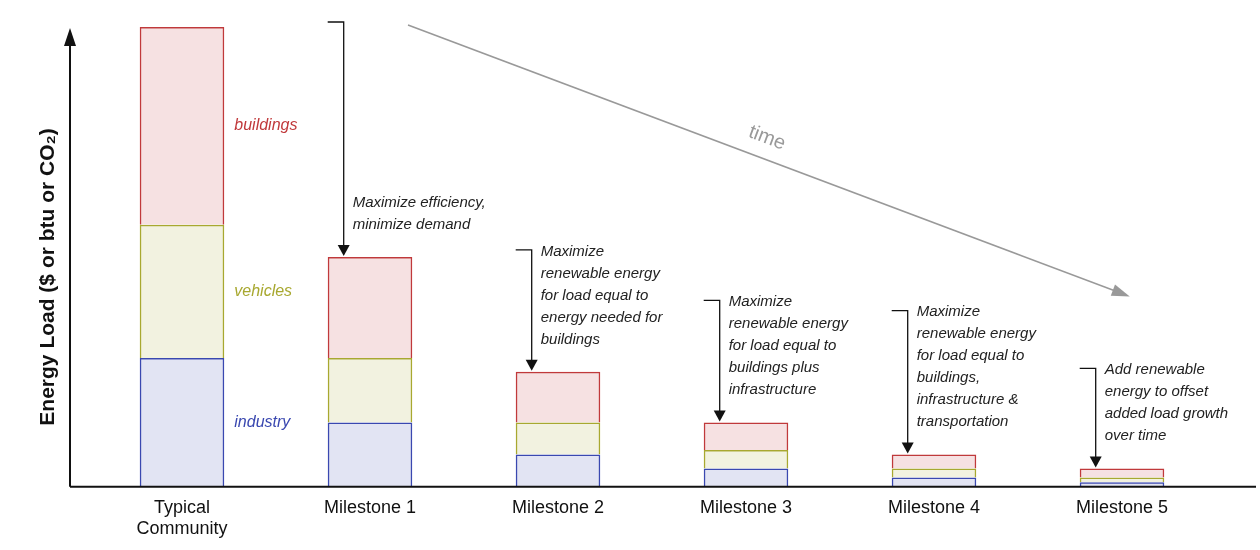  Describe the element at coordinates (934, 506) in the screenshot. I see `x-tick-label: Milestone 4` at that location.